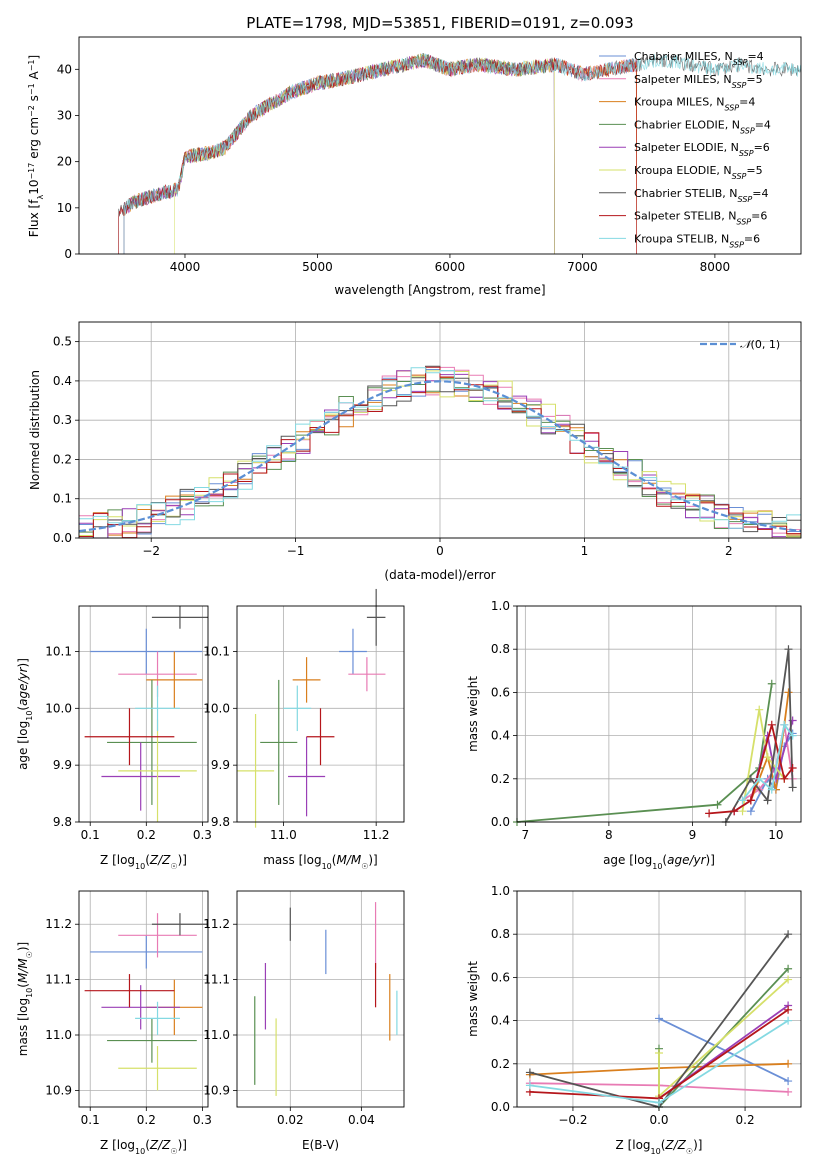 The image size is (819, 1170). Describe the element at coordinates (306, 680) in the screenshot. I see `errorbar-kroupa_miles` at that location.